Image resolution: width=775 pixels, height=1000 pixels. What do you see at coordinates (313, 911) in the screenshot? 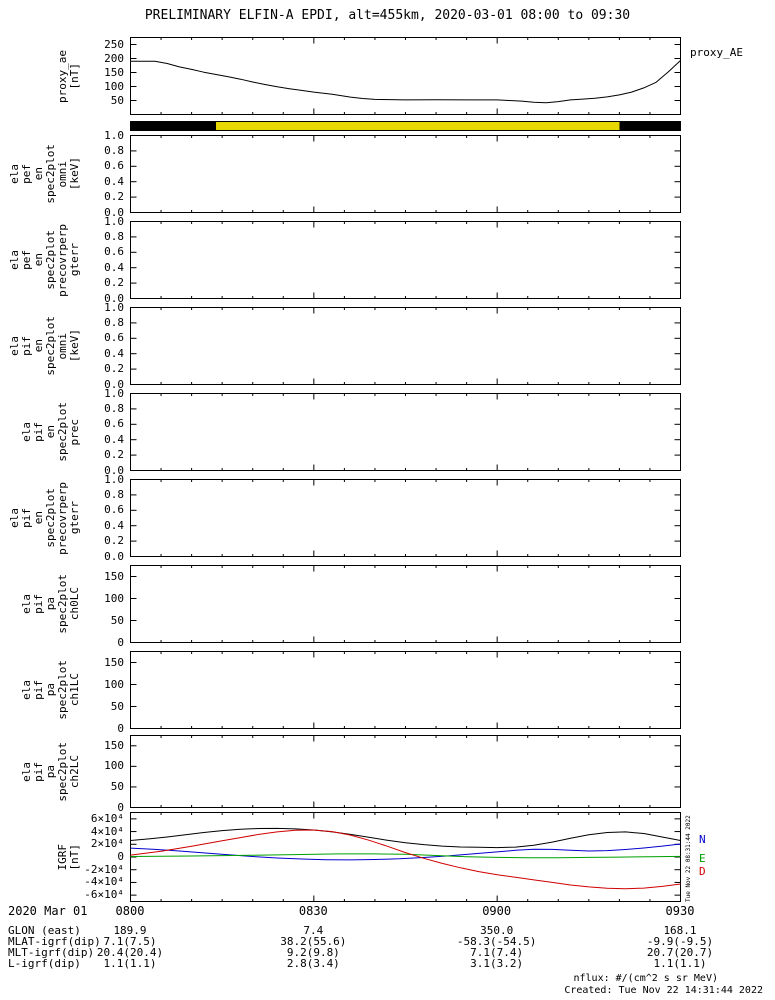
I see `time-tick-label: 0830` at bounding box center [313, 911].